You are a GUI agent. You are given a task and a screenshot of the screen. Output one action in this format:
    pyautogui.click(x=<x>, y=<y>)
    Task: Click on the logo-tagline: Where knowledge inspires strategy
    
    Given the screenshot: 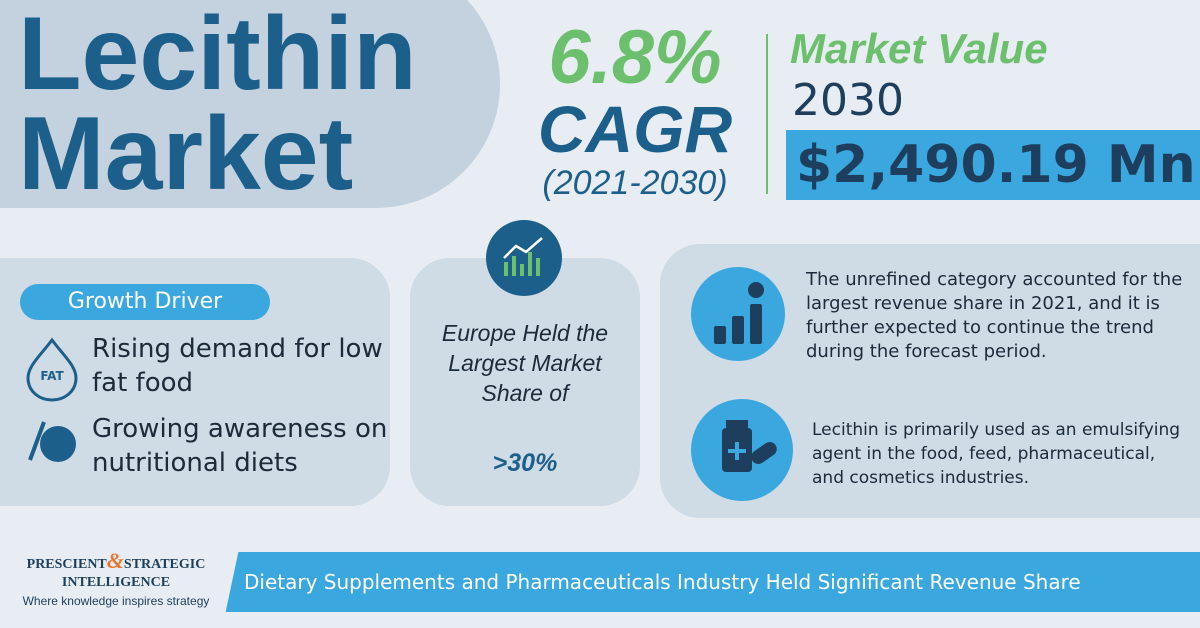 What is the action you would take?
    pyautogui.click(x=116, y=601)
    